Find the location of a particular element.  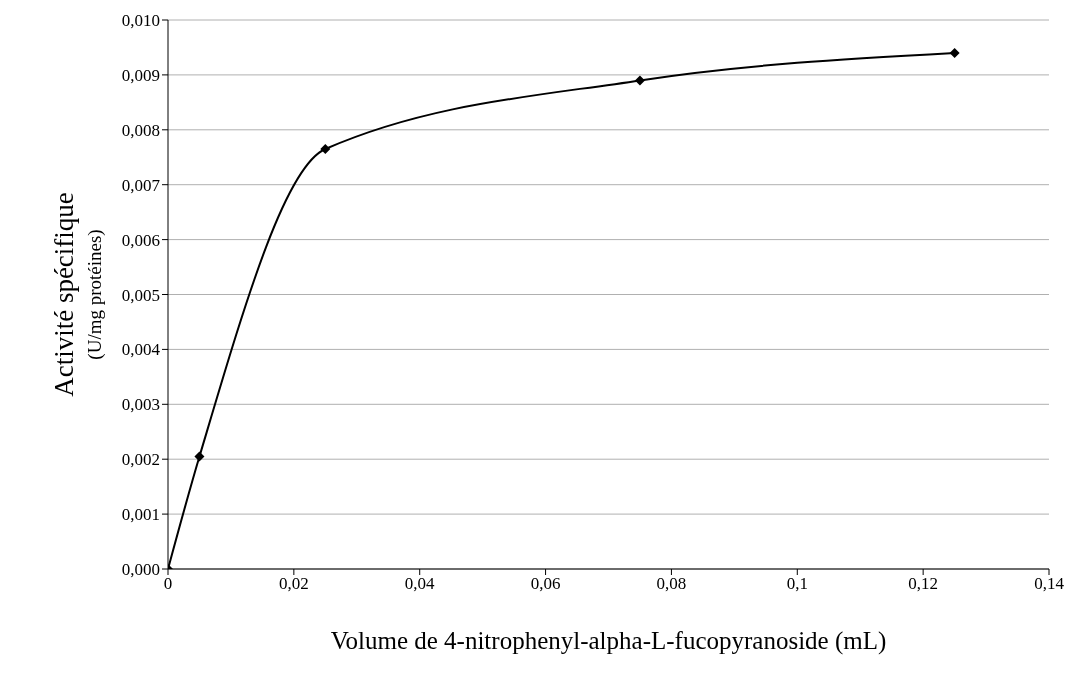

x-tick-label: 0 is located at coordinates (168, 584).